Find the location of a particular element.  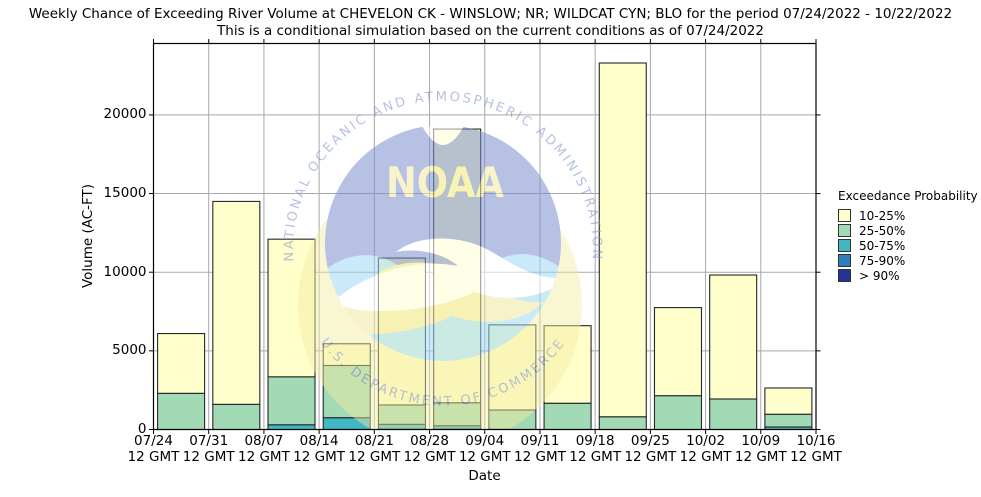

noaa-emblem-sky is located at coordinates (443, 208).